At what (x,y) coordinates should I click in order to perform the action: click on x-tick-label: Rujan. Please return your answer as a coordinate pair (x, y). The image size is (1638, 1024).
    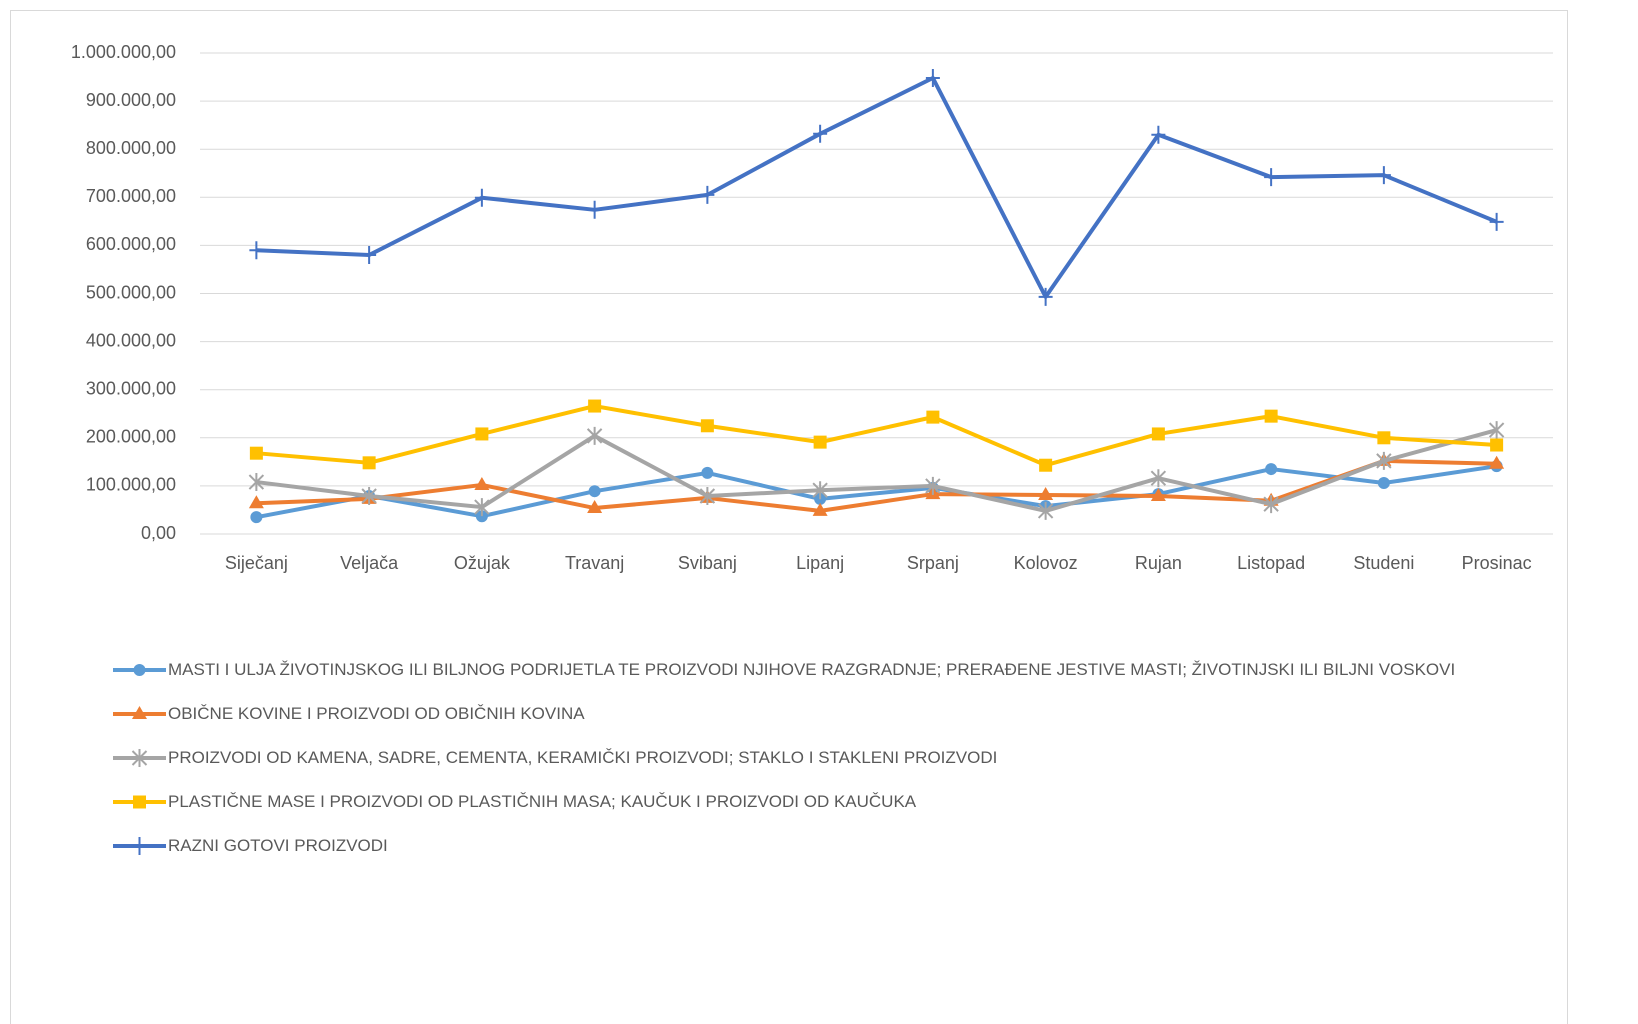
    Looking at the image, I should click on (1158, 563).